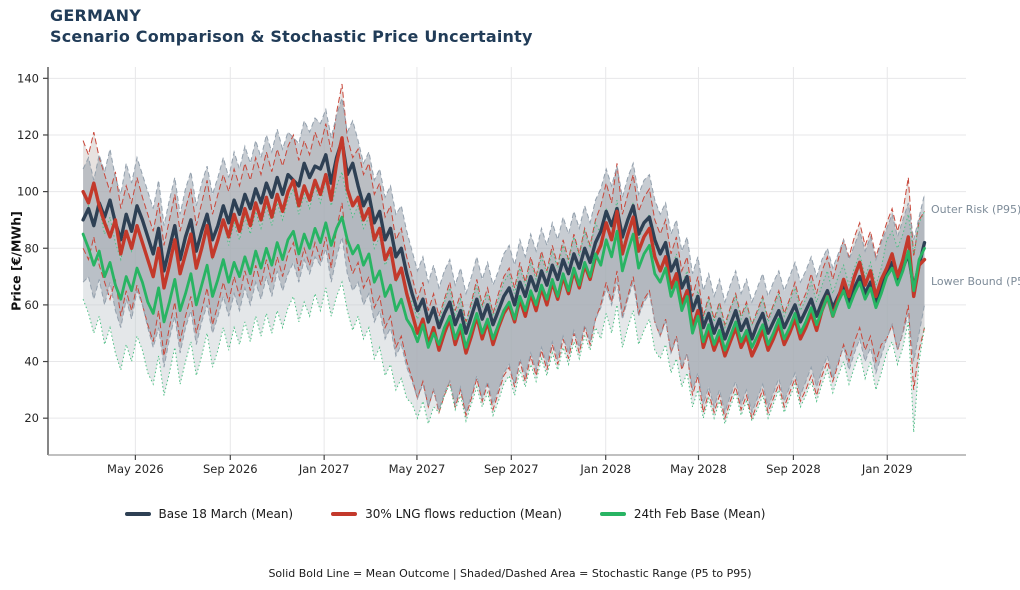  Describe the element at coordinates (699, 514) in the screenshot. I see `legend-label: 24th Feb Base (Mean)` at that location.